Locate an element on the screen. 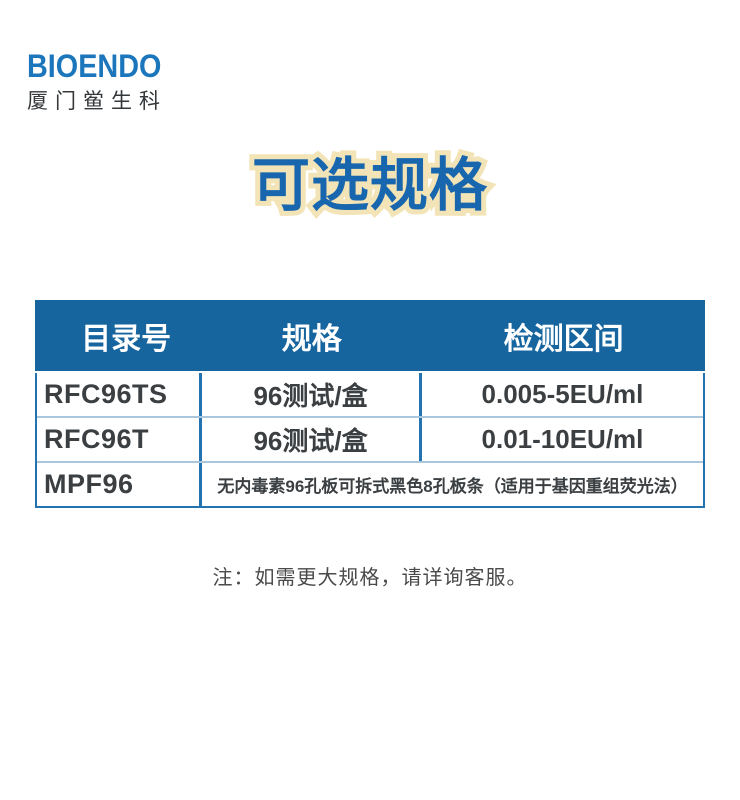 Image resolution: width=740 pixels, height=800 pixels. page-title: 可选规格 is located at coordinates (370, 186).